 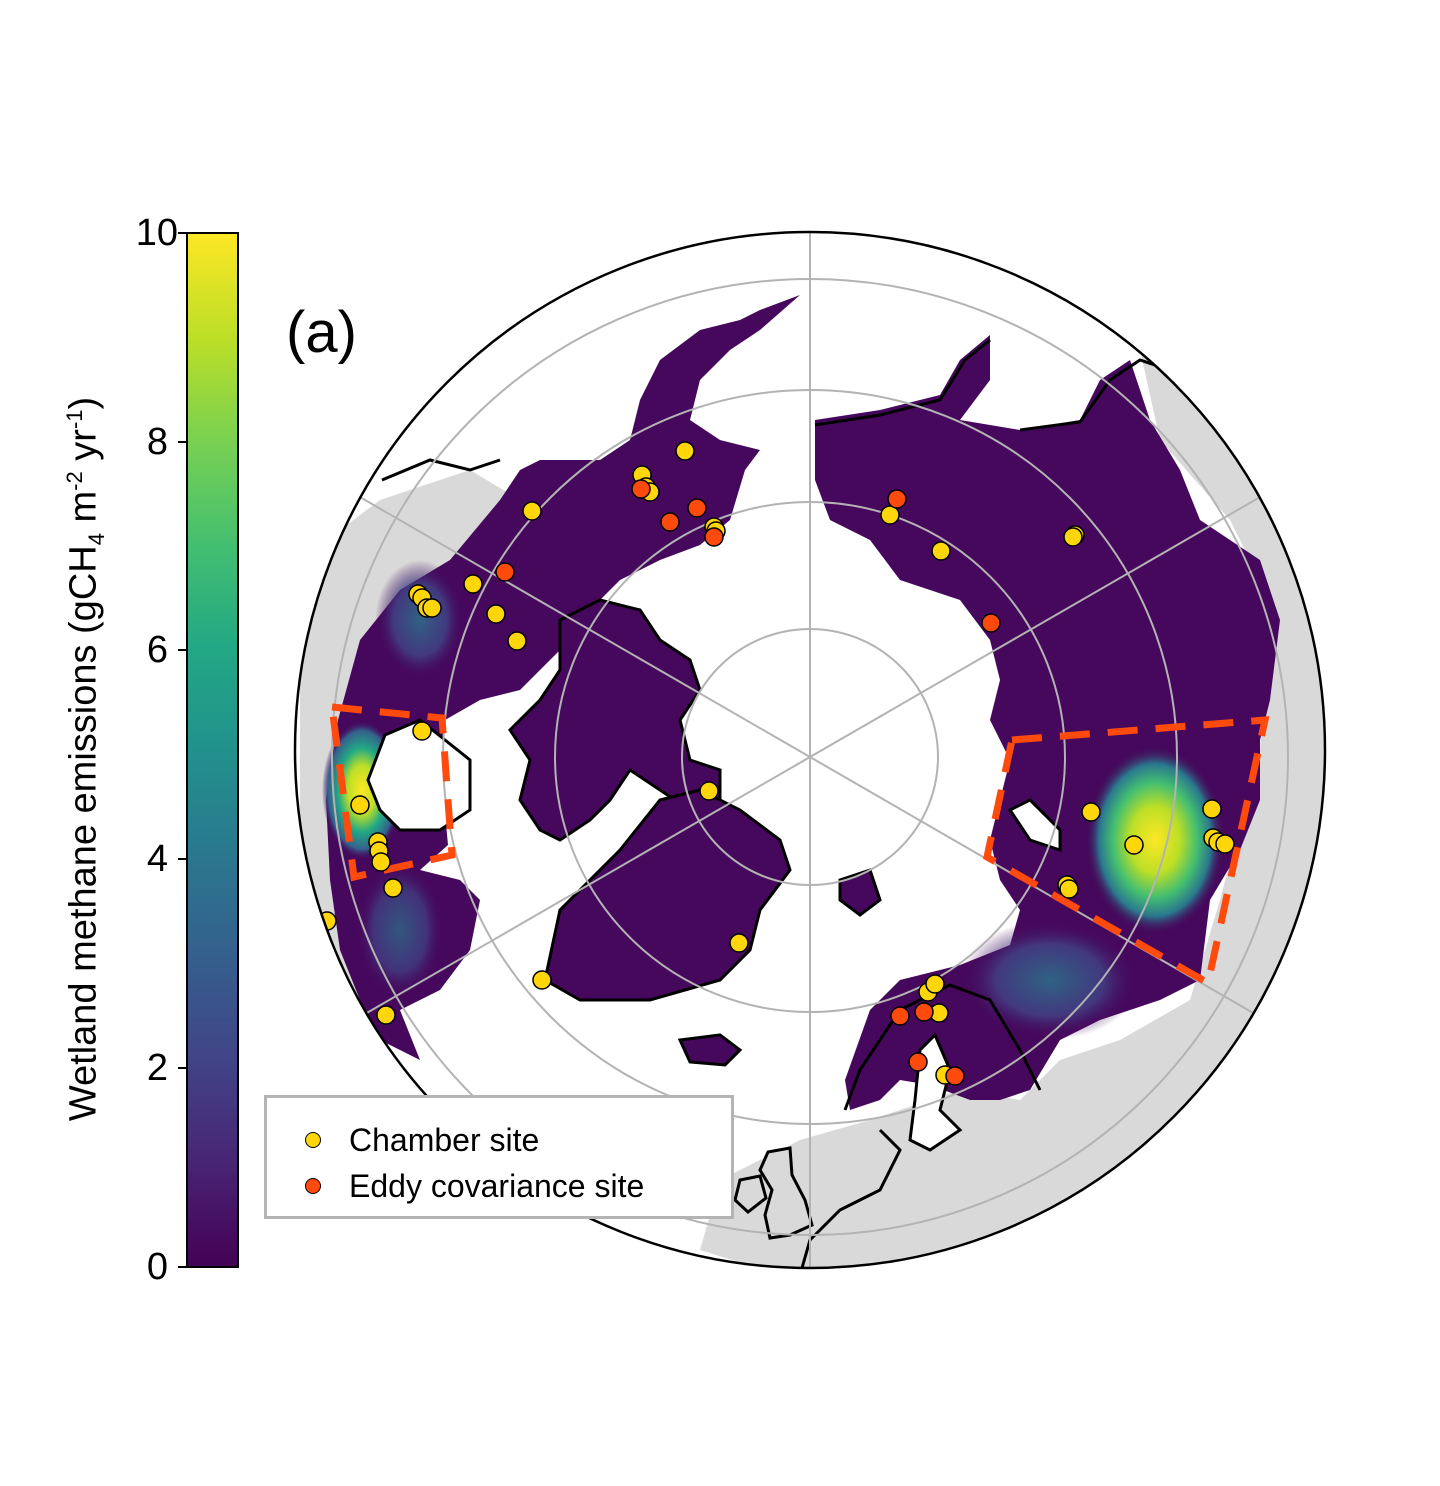 I want to click on legend-item-chamber: Chamber site, so click(x=403, y=1140).